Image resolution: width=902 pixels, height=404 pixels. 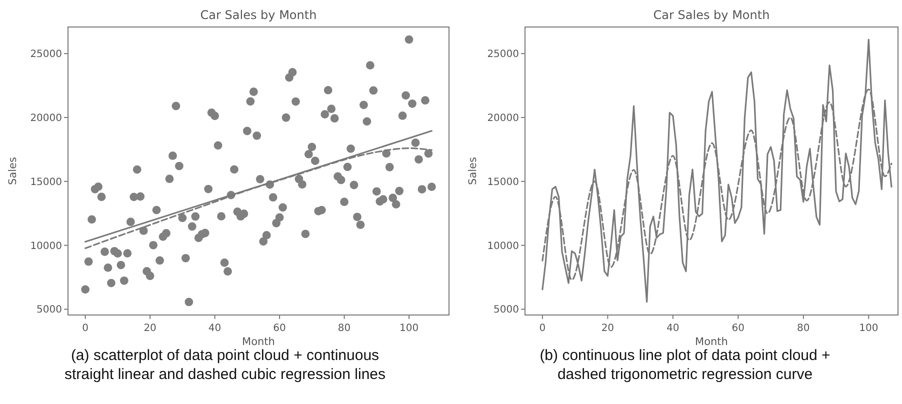 What do you see at coordinates (685, 365) in the screenshot?
I see `text: (b) continuous line plot of data point cloud + dashed trigonometric regression curve` at bounding box center [685, 365].